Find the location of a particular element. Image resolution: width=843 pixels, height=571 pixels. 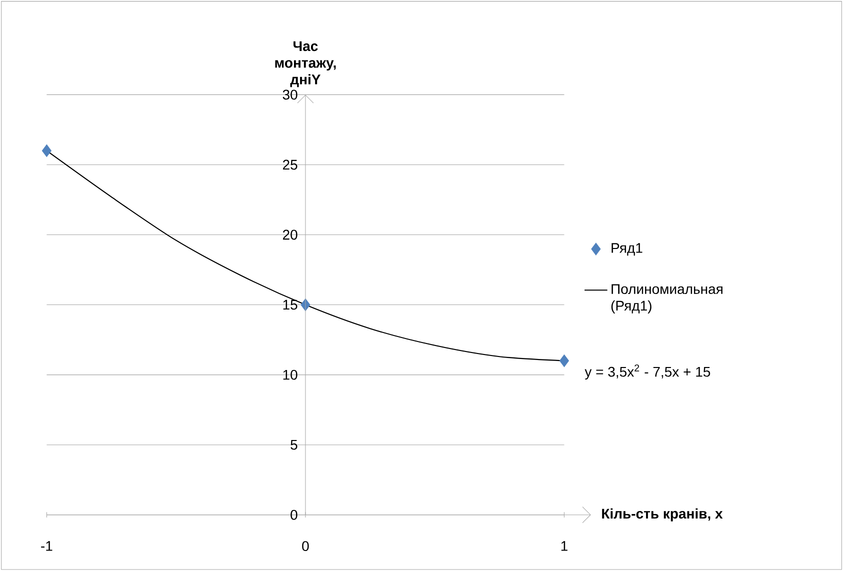

text: y = 3,5x$^{2}$ - 7,5x + 15 is located at coordinates (647, 372).